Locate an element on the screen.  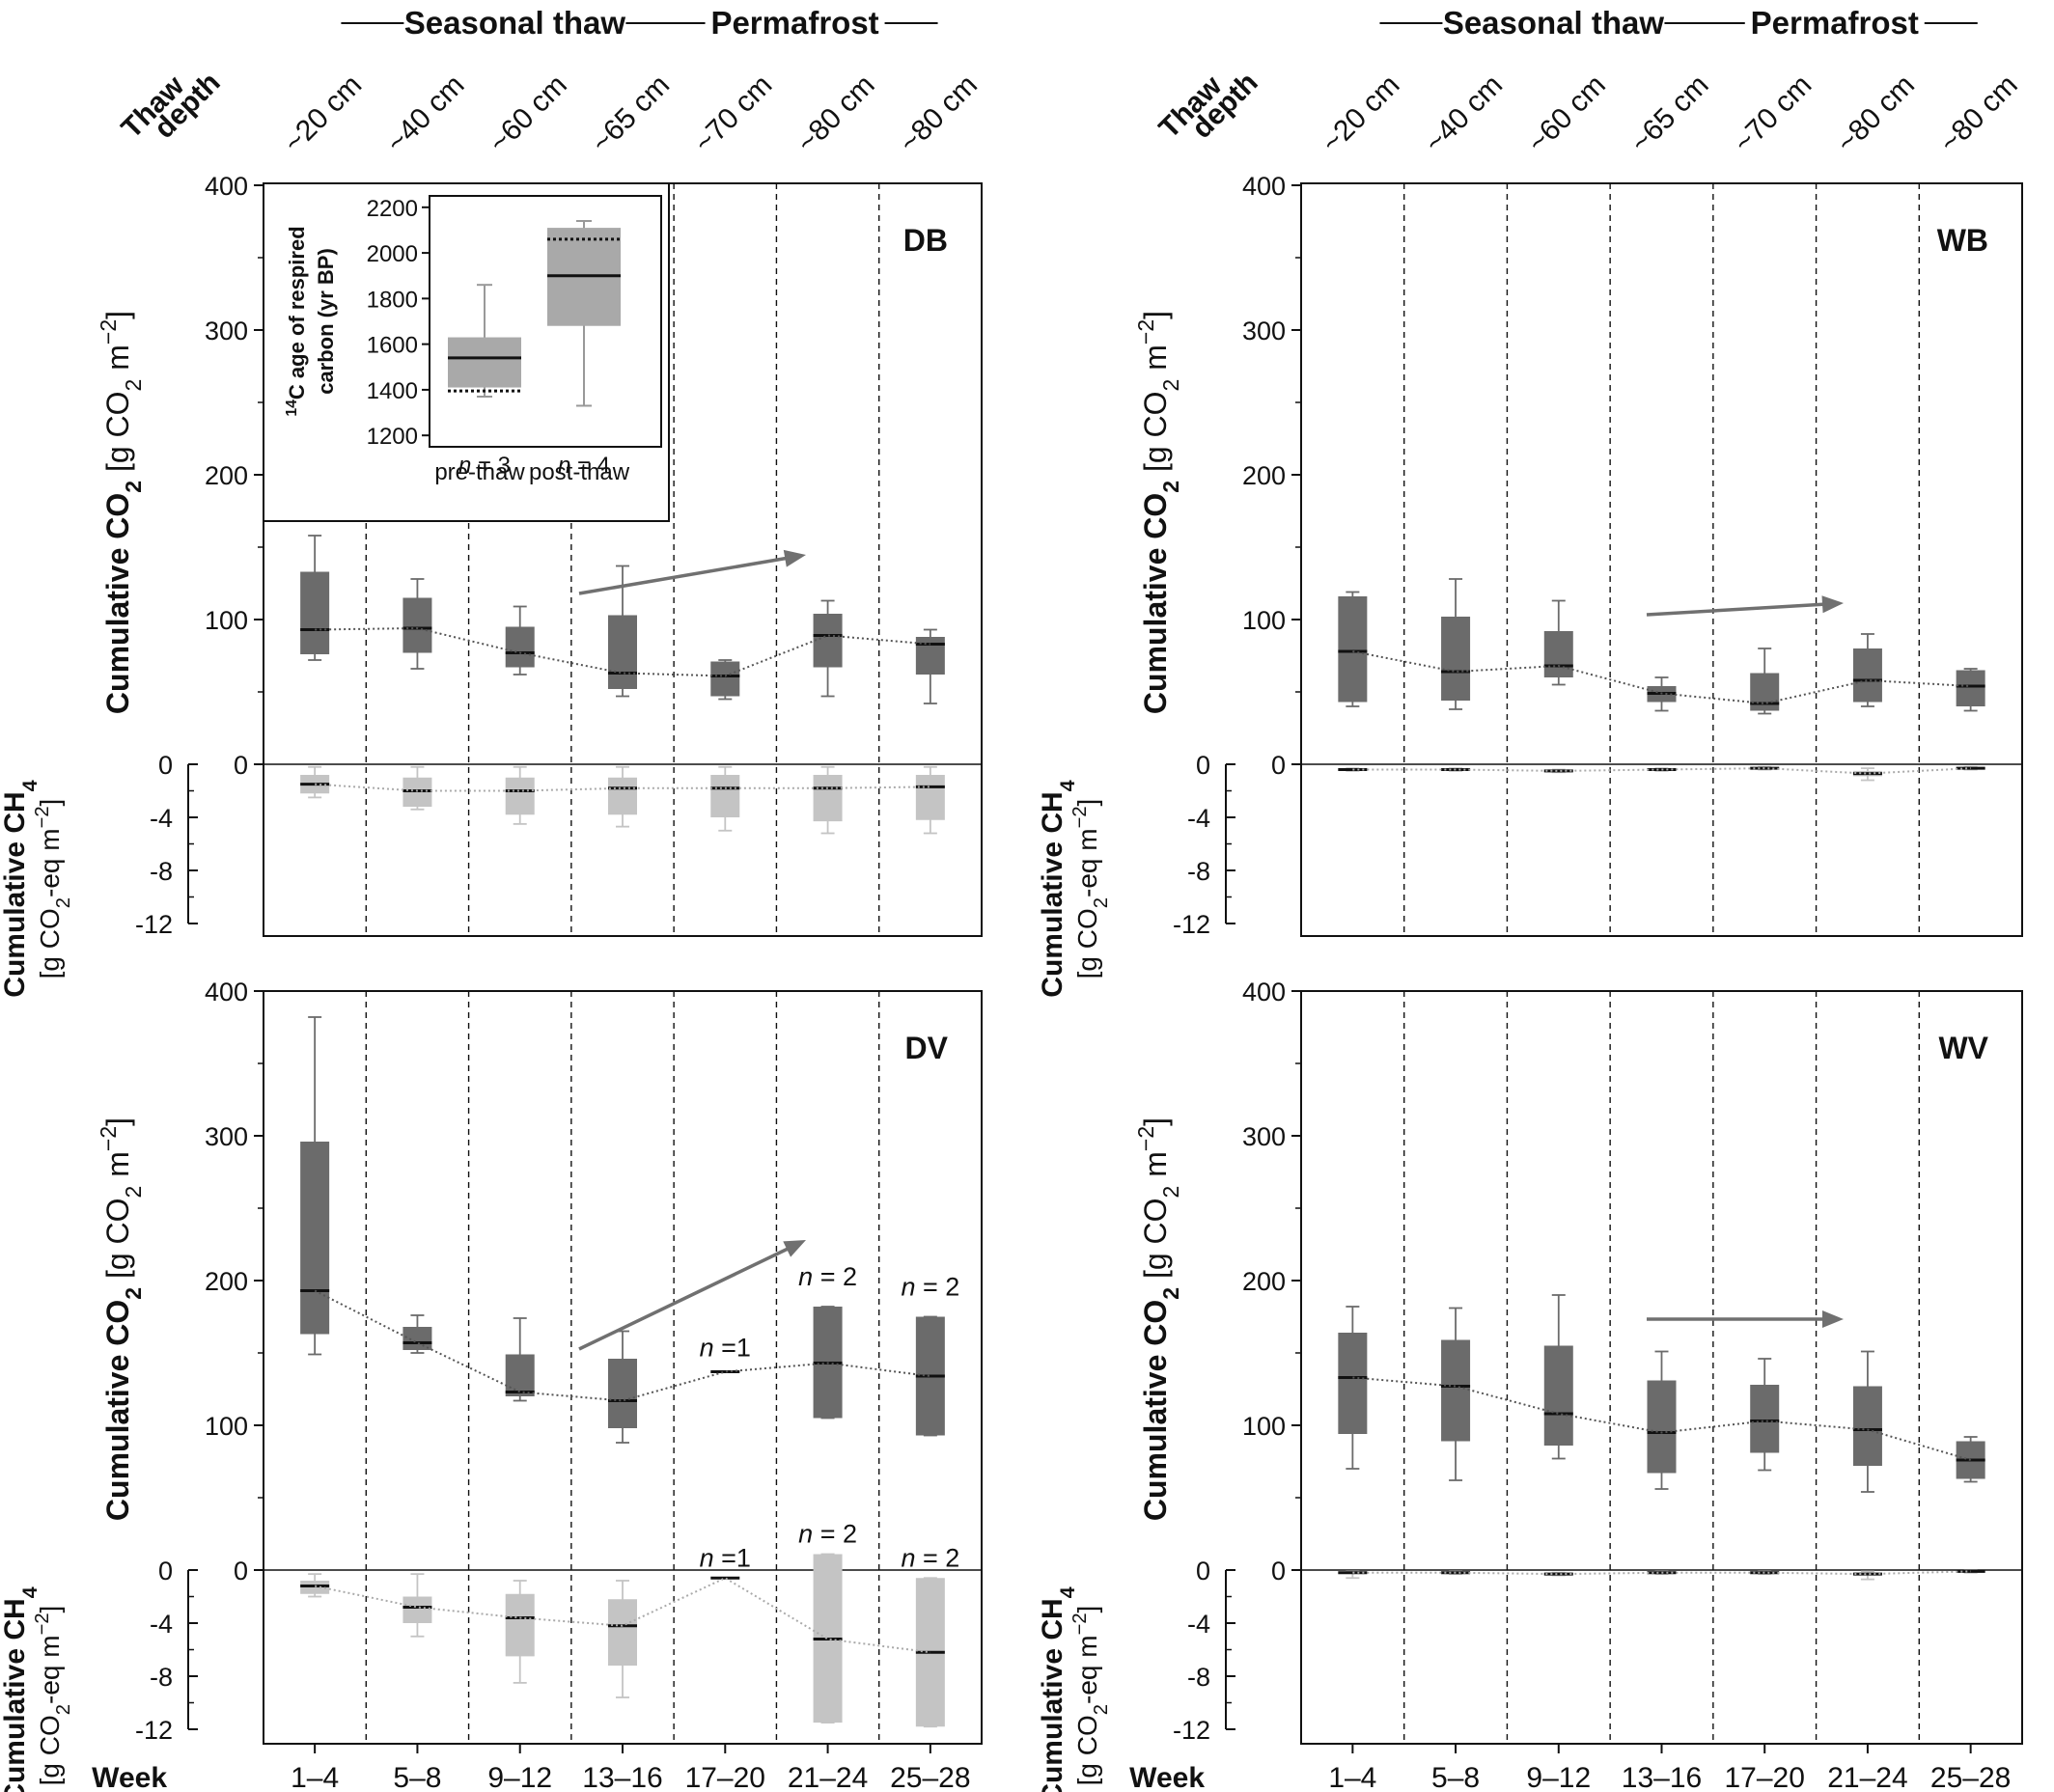
panel-label: DV is located at coordinates (927, 1048).